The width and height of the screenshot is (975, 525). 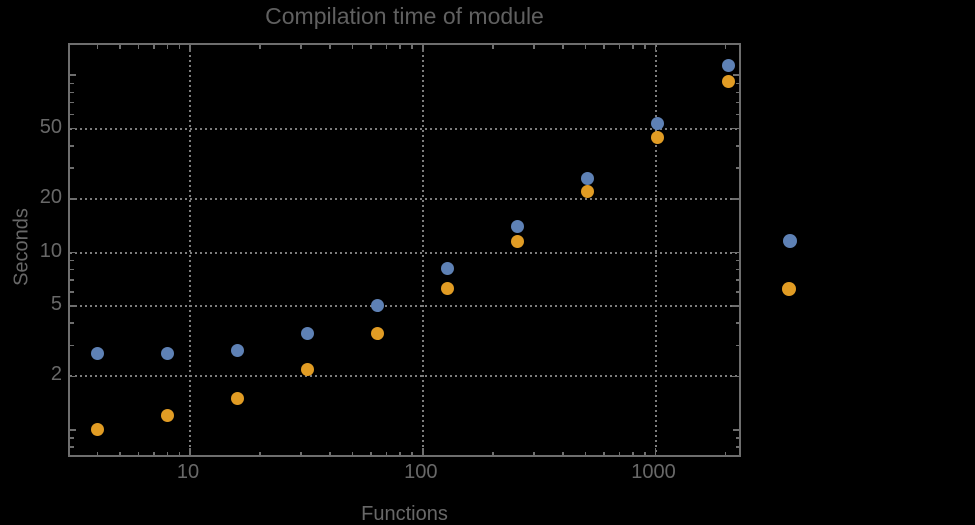 I want to click on x-tick-label: 10, so click(x=188, y=472).